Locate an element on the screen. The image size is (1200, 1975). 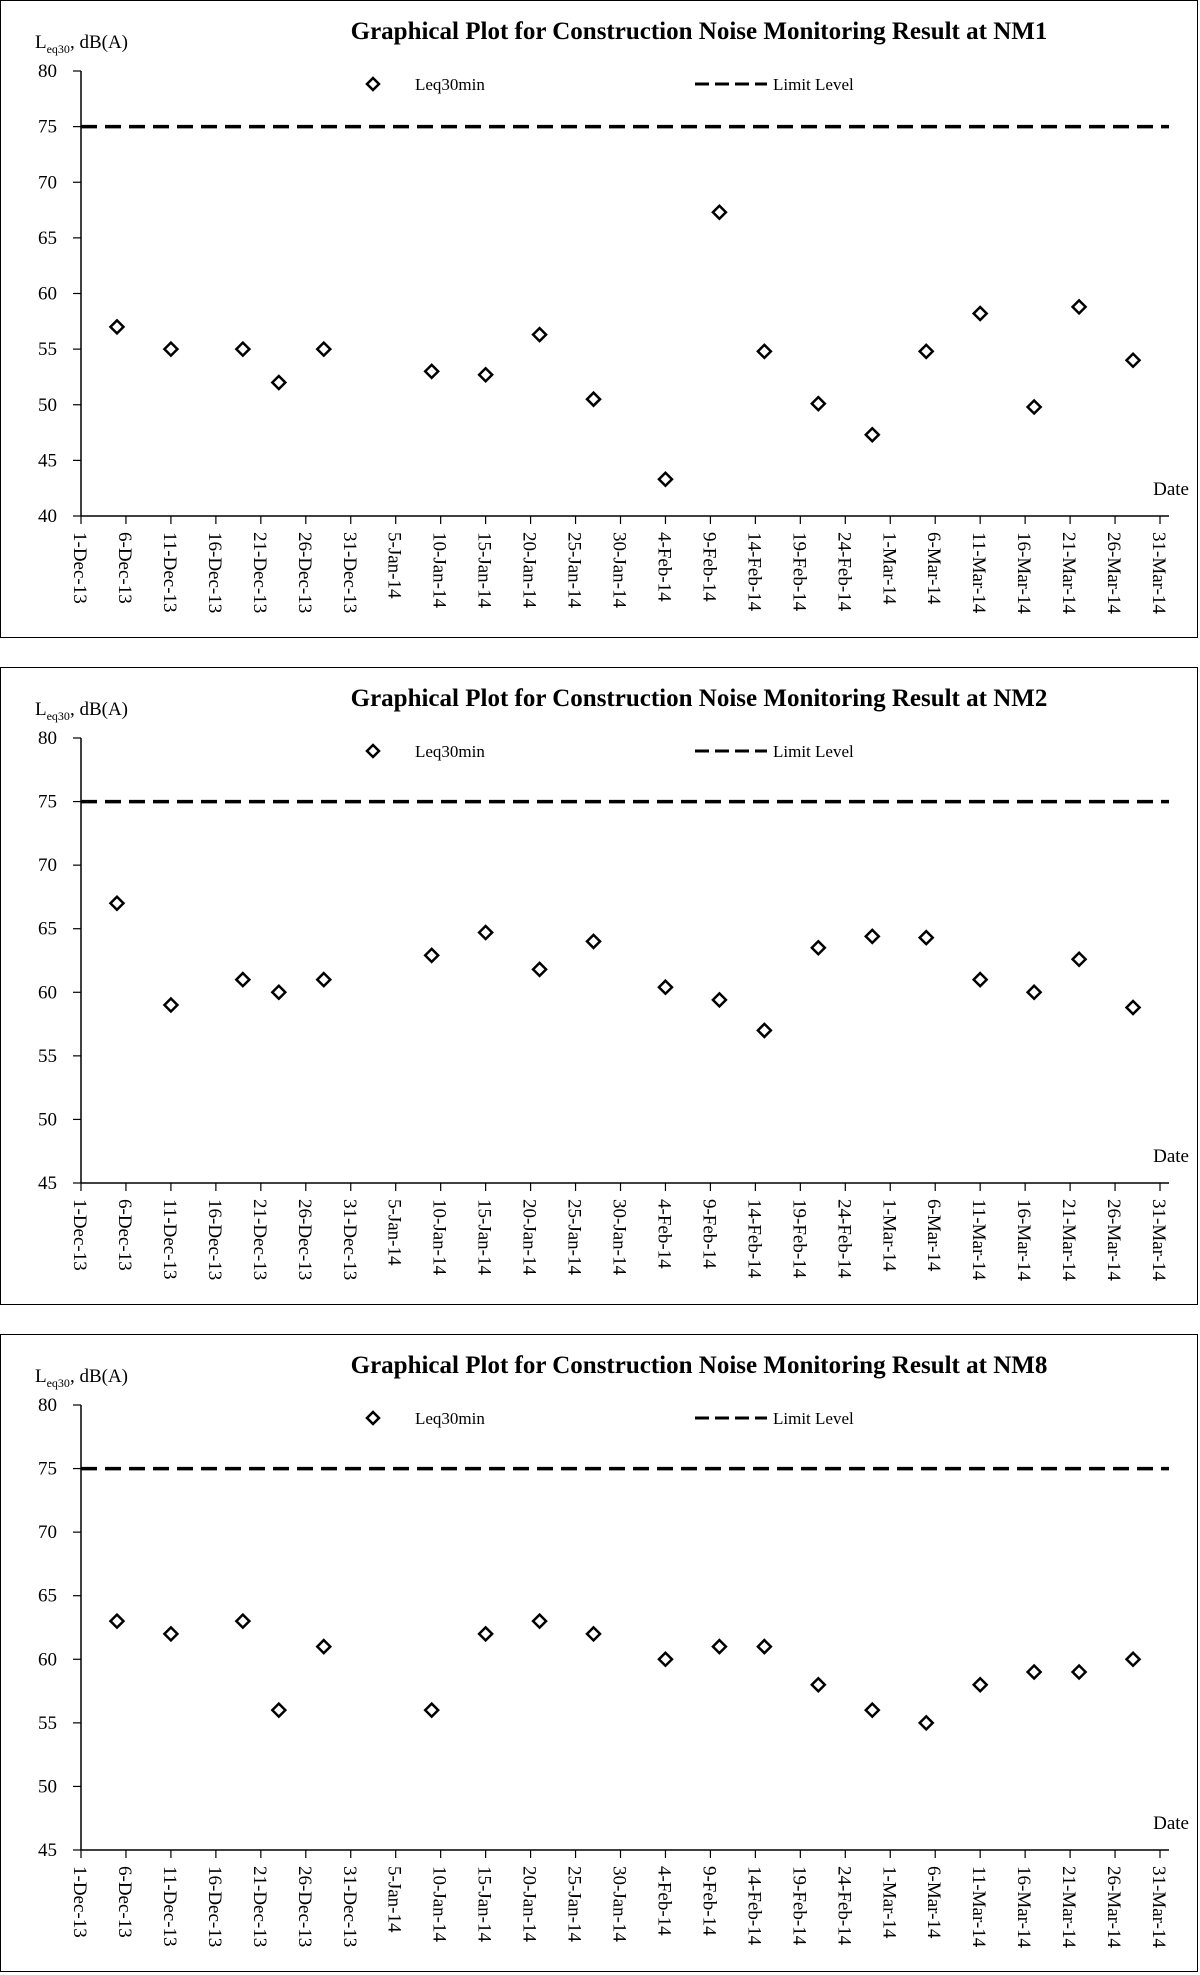
x-tick-label: 31-Dec-13 is located at coordinates (349, 1906).